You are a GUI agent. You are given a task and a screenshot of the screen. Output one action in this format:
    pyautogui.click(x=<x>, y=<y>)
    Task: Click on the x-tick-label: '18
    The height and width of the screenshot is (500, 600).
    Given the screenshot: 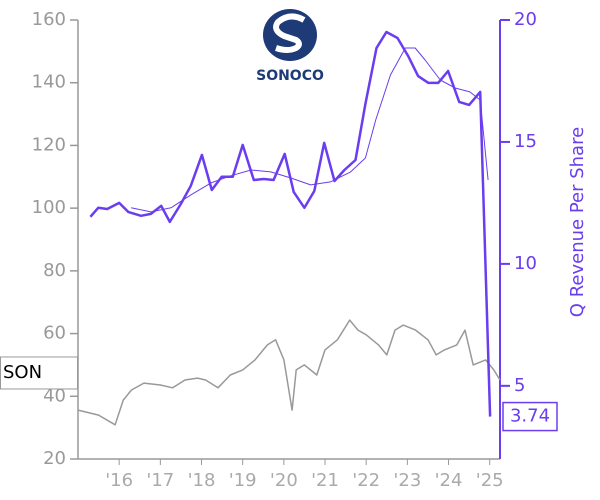 What is the action you would take?
    pyautogui.click(x=202, y=480)
    